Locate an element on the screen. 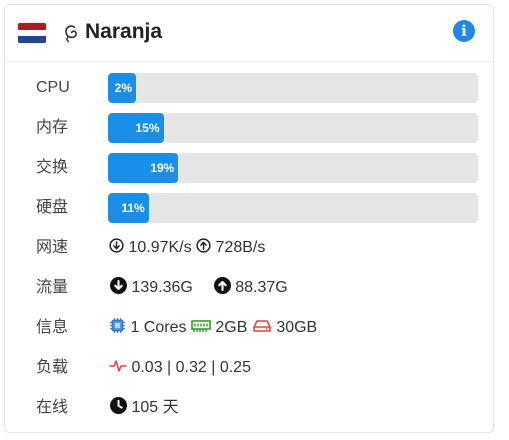 This screenshot has width=509, height=440. metric-label: 内存 is located at coordinates (52, 127).